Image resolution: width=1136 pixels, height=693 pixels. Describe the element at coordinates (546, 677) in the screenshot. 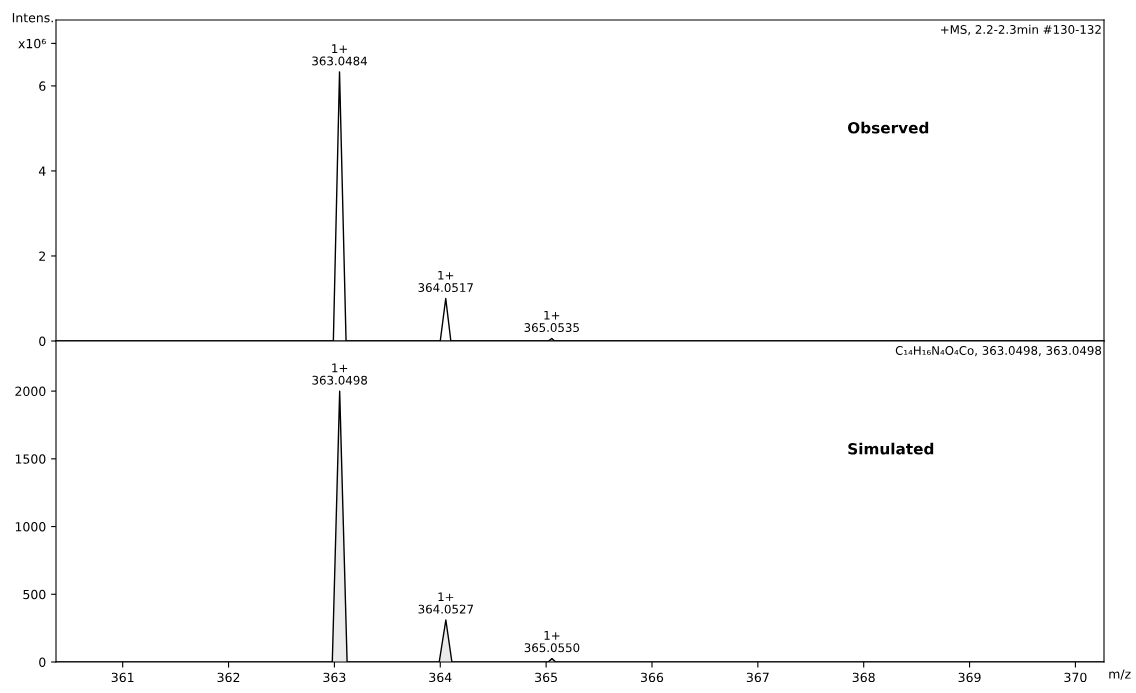

I see `x-tick-label: 365` at that location.